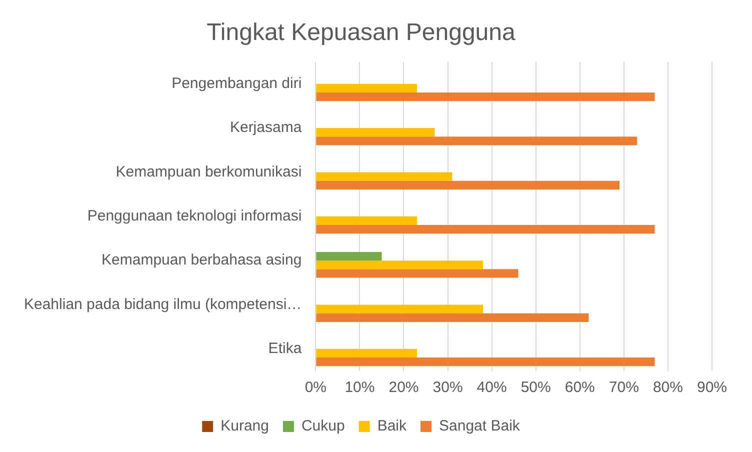 The height and width of the screenshot is (452, 752). Describe the element at coordinates (712, 387) in the screenshot. I see `x-tick-label: 90%` at that location.